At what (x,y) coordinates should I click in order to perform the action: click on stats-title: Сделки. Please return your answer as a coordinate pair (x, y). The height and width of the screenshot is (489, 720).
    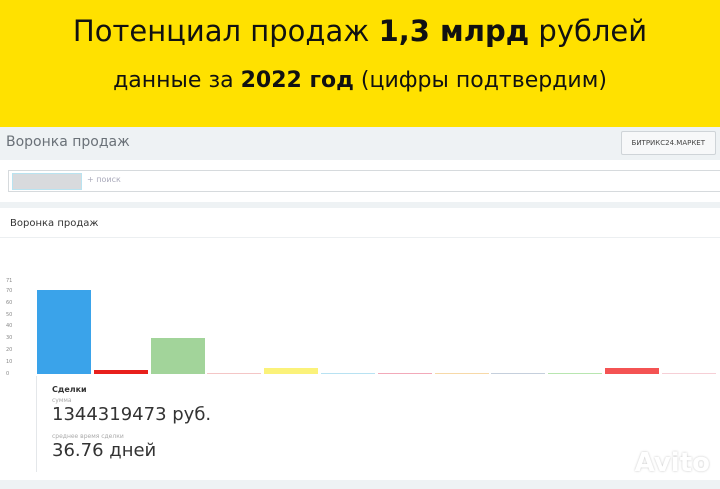
    Looking at the image, I should click on (69, 389).